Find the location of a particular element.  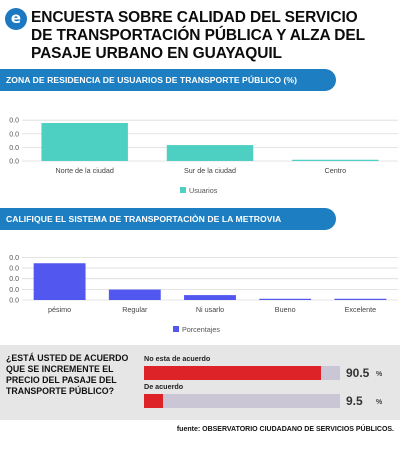

x-category-label: Bueno is located at coordinates (285, 309).